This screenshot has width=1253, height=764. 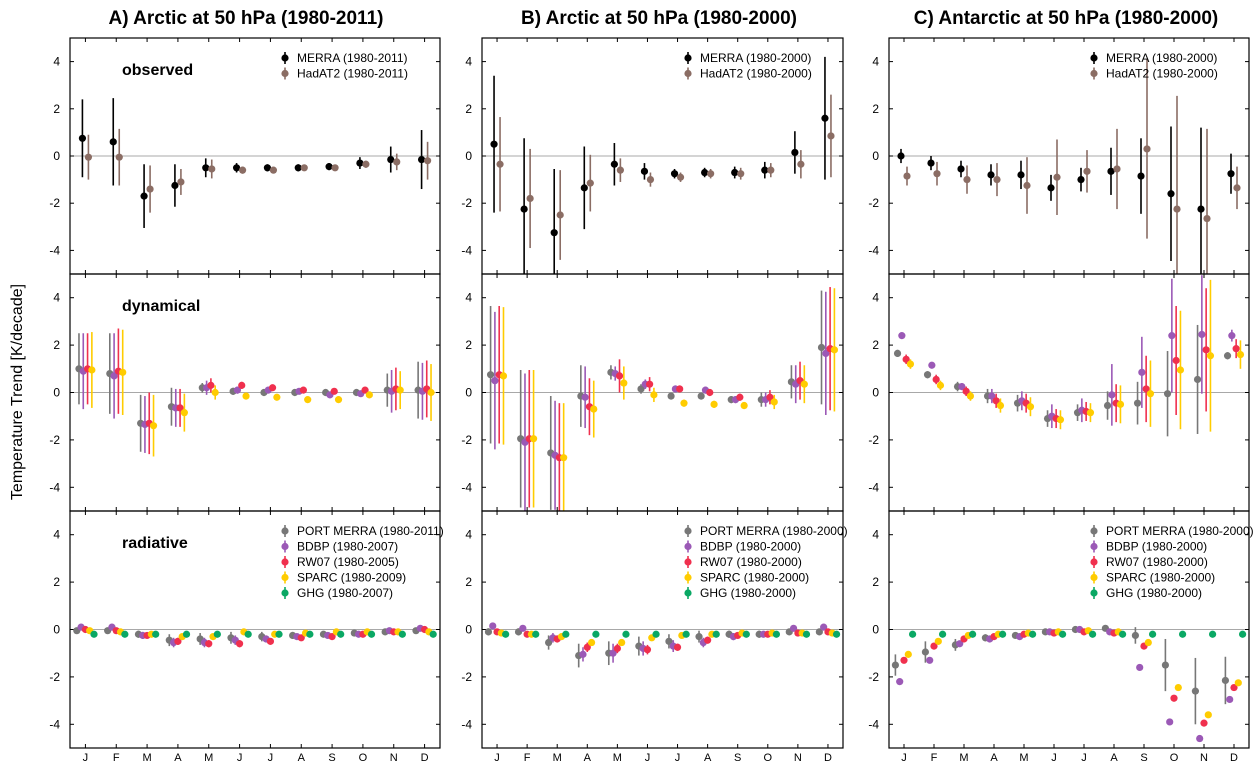 I want to click on series-marks, so click(x=662, y=165).